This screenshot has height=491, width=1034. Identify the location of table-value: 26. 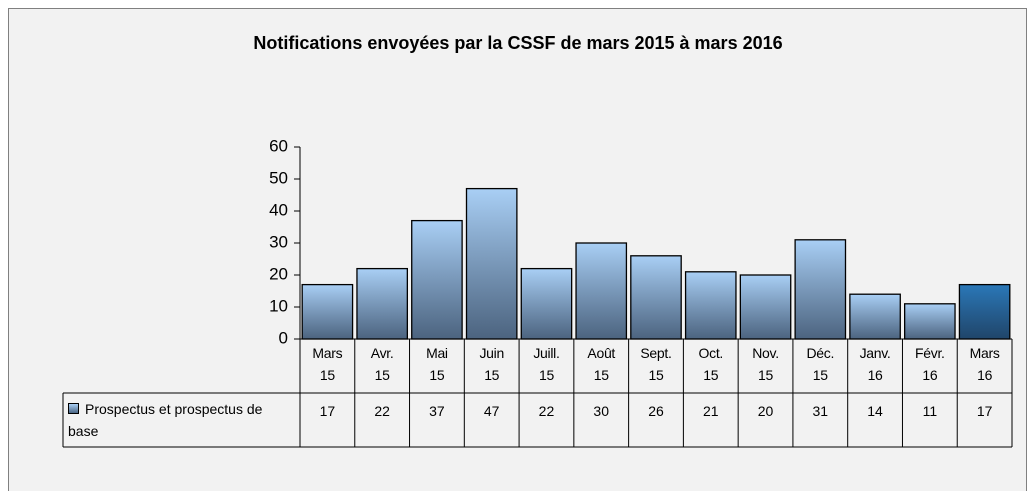
(656, 411).